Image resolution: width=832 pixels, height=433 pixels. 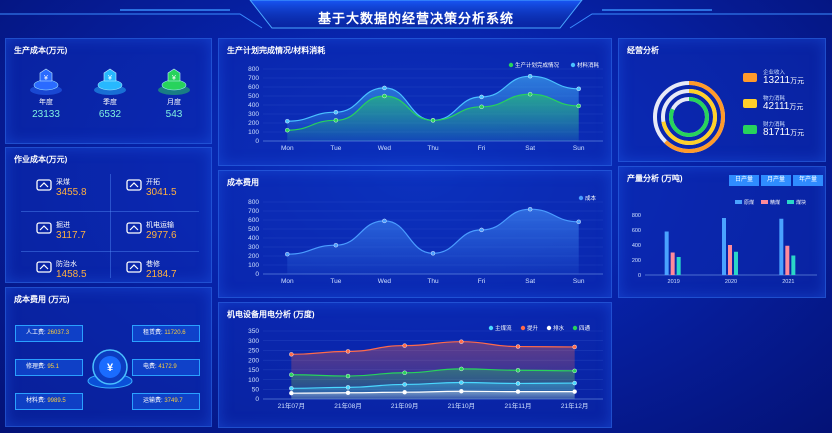 I want to click on x-tick-label: Thu, so click(x=433, y=281).